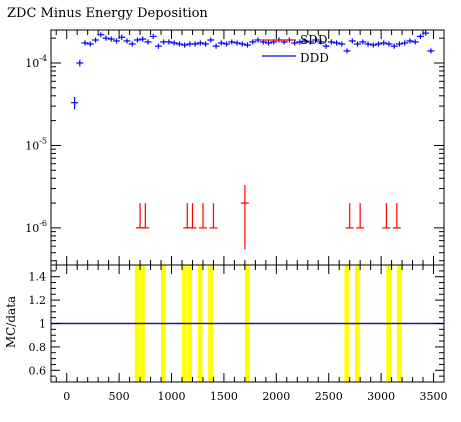 The image size is (461, 422). What do you see at coordinates (42, 324) in the screenshot?
I see `ratio-y-tick-label: 1` at bounding box center [42, 324].